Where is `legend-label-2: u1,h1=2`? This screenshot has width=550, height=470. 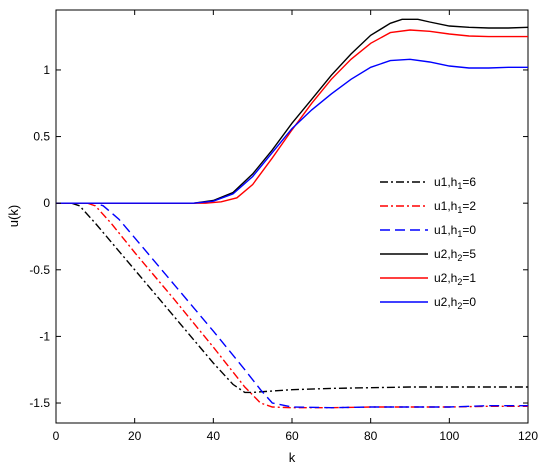 legend-label-2: u1,h1=2 is located at coordinates (455, 207).